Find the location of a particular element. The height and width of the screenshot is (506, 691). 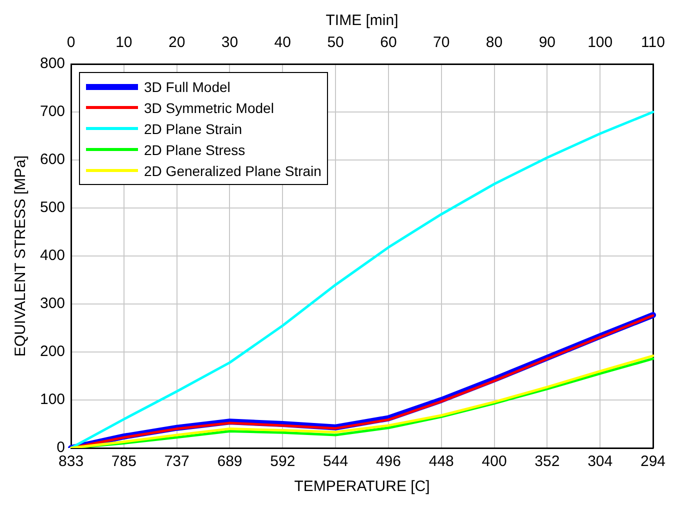

x2-axis-title: TIME [min] is located at coordinates (362, 21).